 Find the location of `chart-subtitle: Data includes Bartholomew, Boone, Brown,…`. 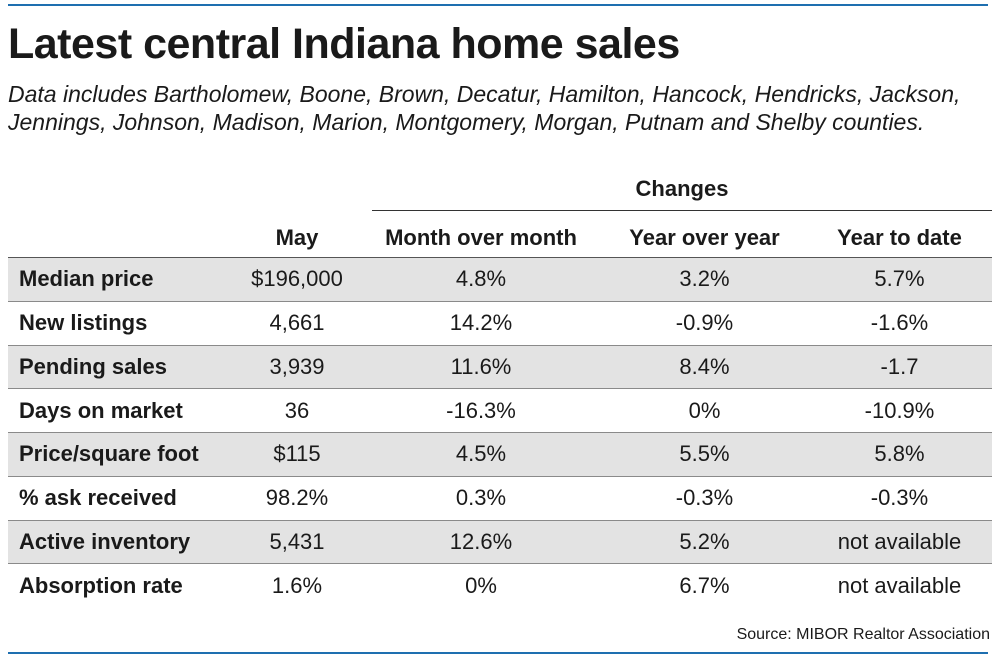

chart-subtitle: Data includes Bartholomew, Boone, Brown,… is located at coordinates (484, 108).